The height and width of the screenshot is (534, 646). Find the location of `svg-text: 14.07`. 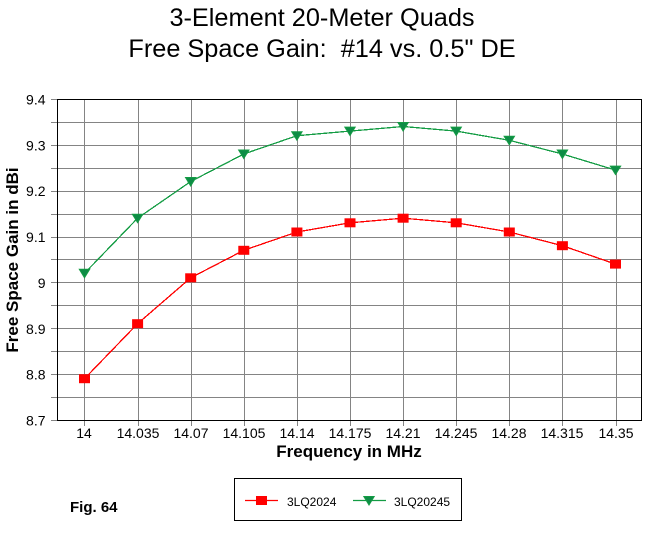

svg-text: 14.07 is located at coordinates (190, 433).